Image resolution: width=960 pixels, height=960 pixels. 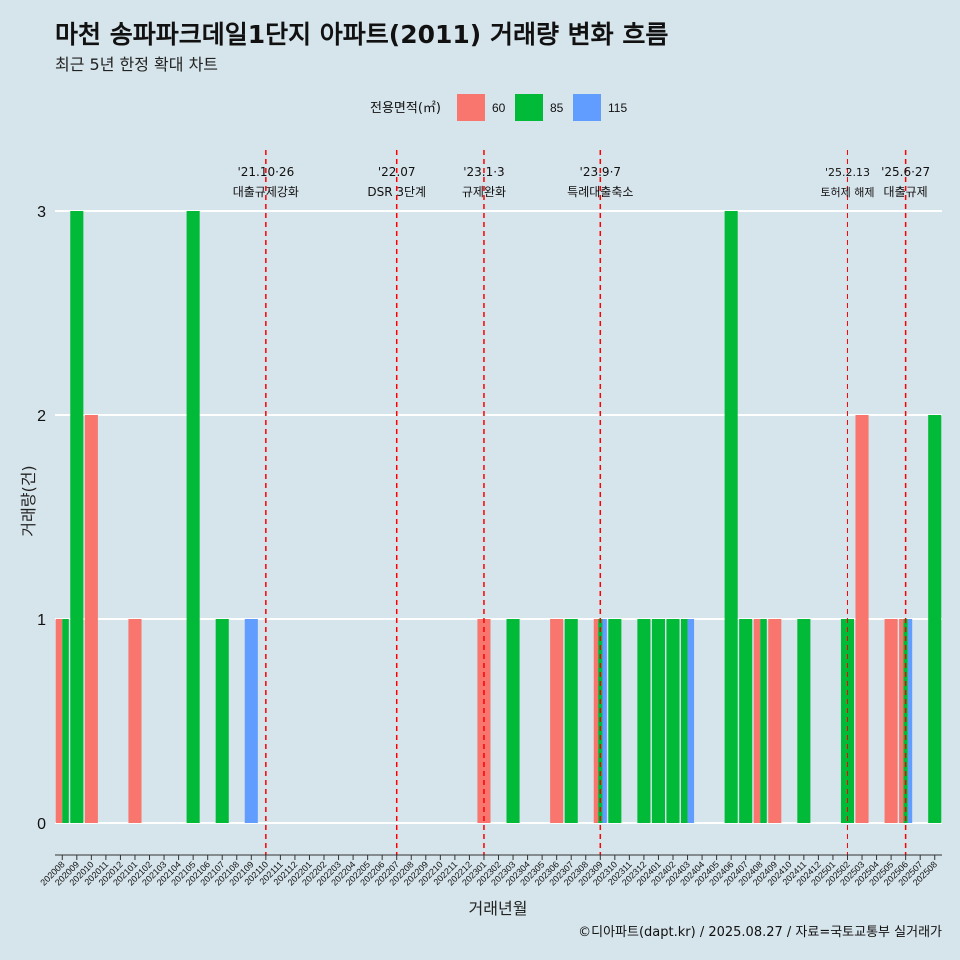 What do you see at coordinates (41, 518) in the screenshot?
I see `y-axis-ticks: 0 1 2 3` at bounding box center [41, 518].